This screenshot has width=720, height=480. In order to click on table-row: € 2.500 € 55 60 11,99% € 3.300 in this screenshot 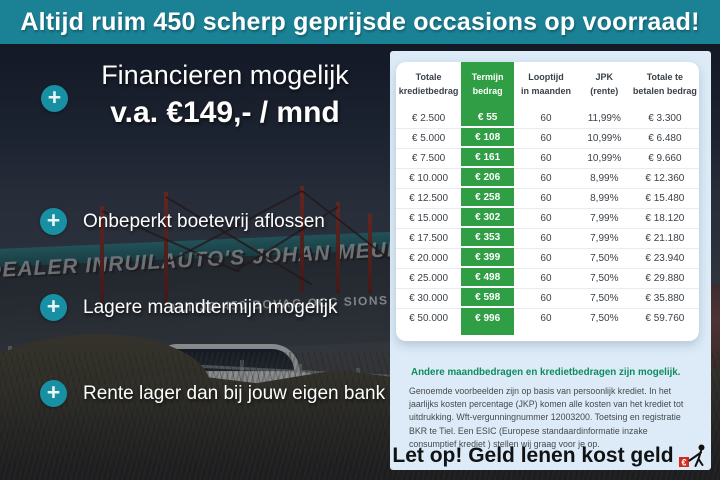, I will do `click(547, 118)`.